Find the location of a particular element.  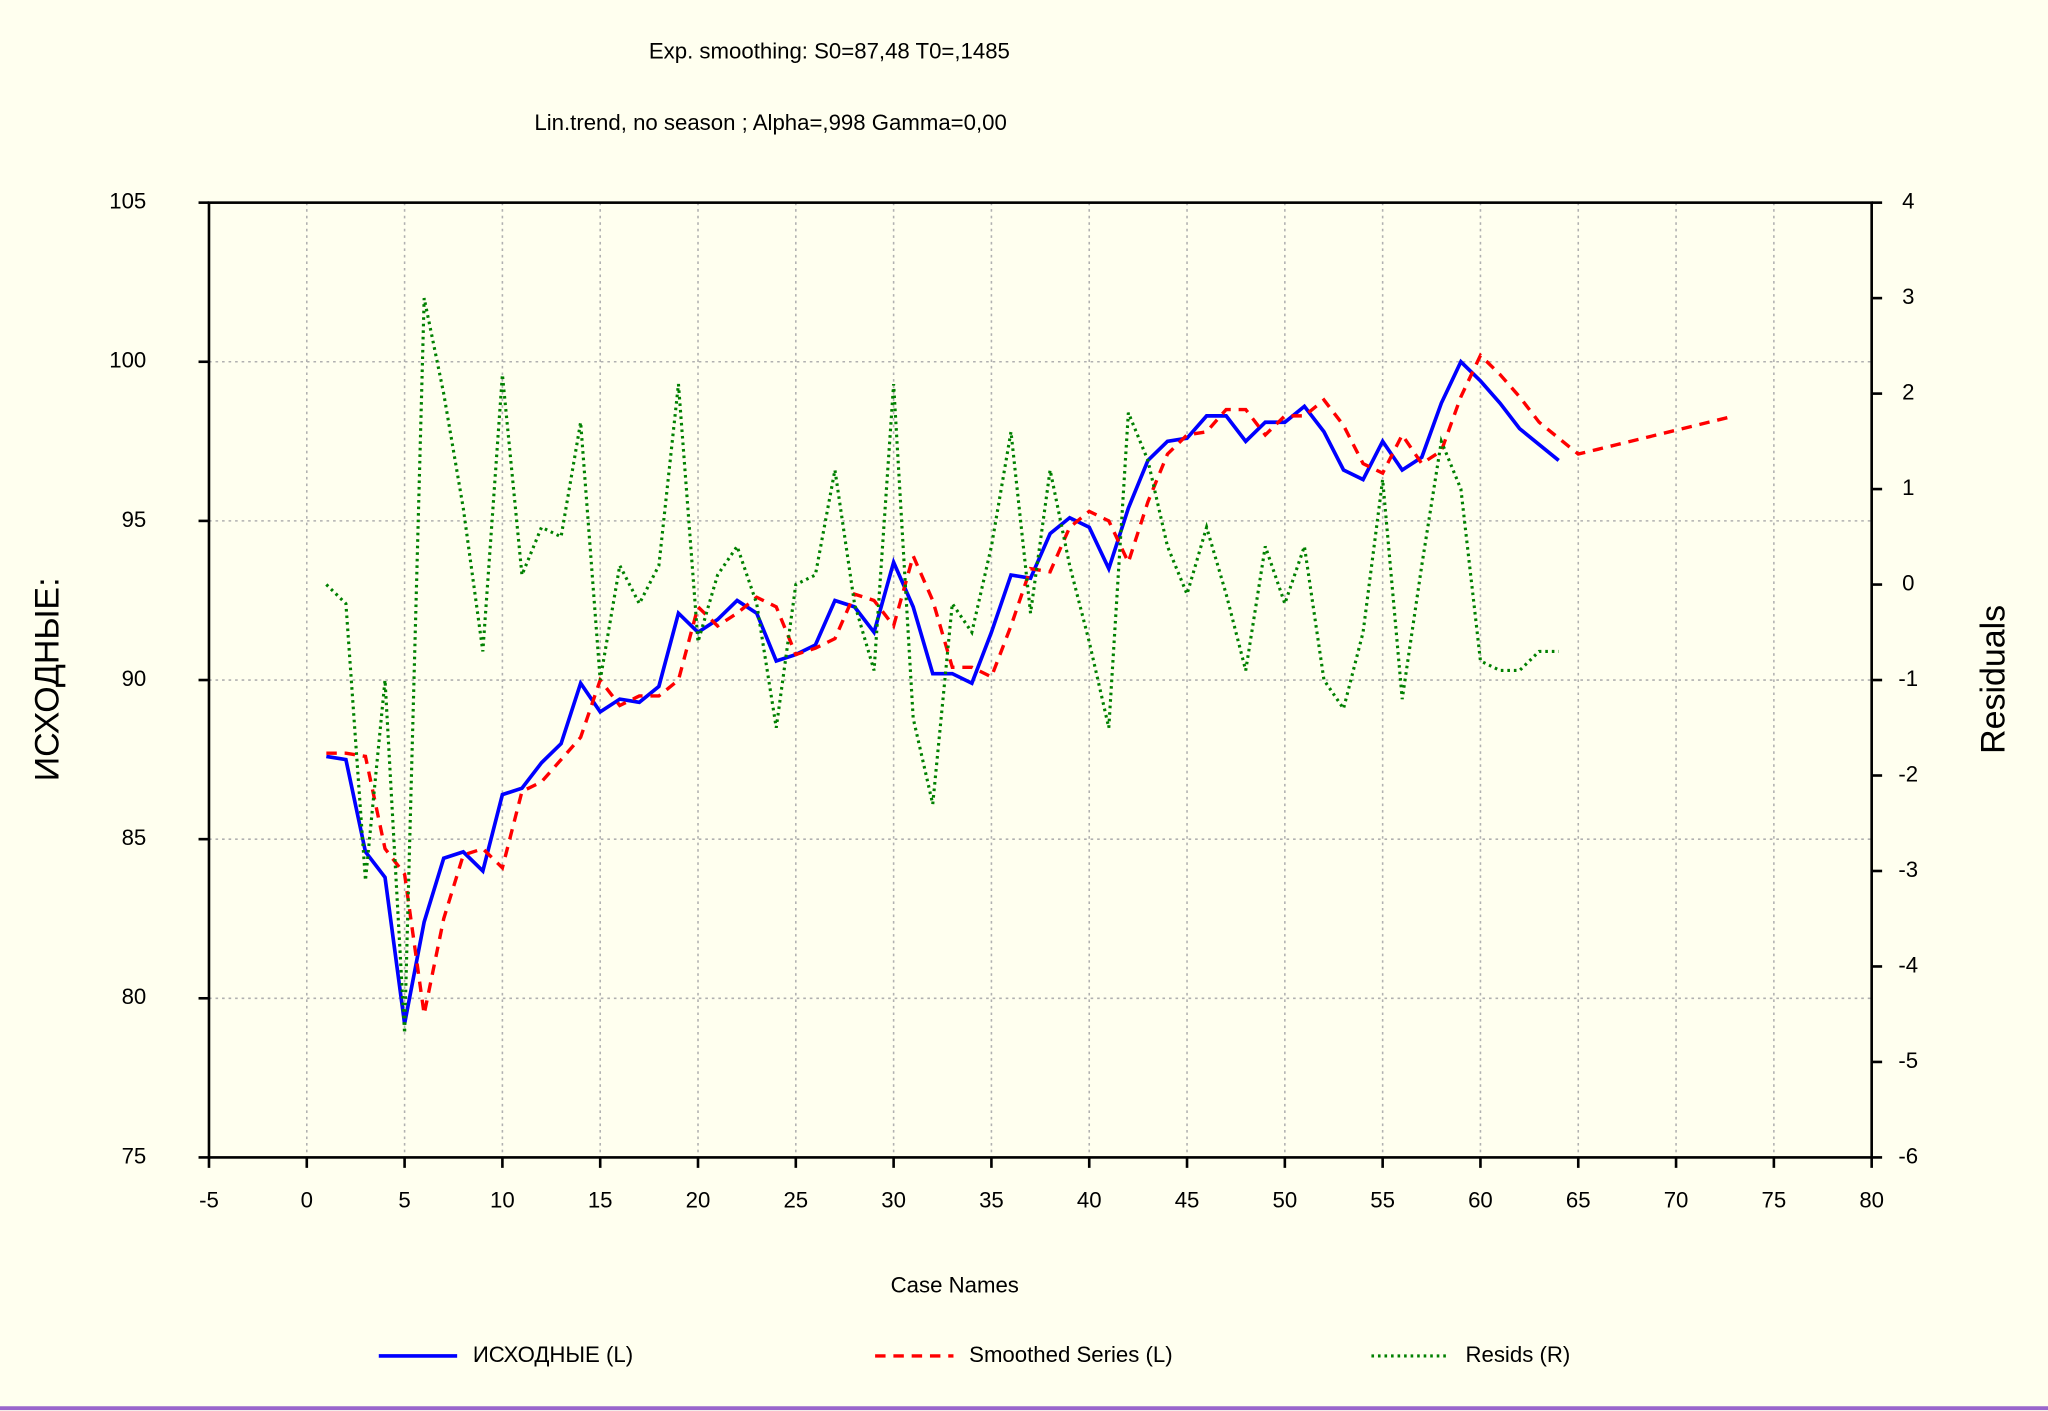

x-tick-label: 25 is located at coordinates (795, 1200).